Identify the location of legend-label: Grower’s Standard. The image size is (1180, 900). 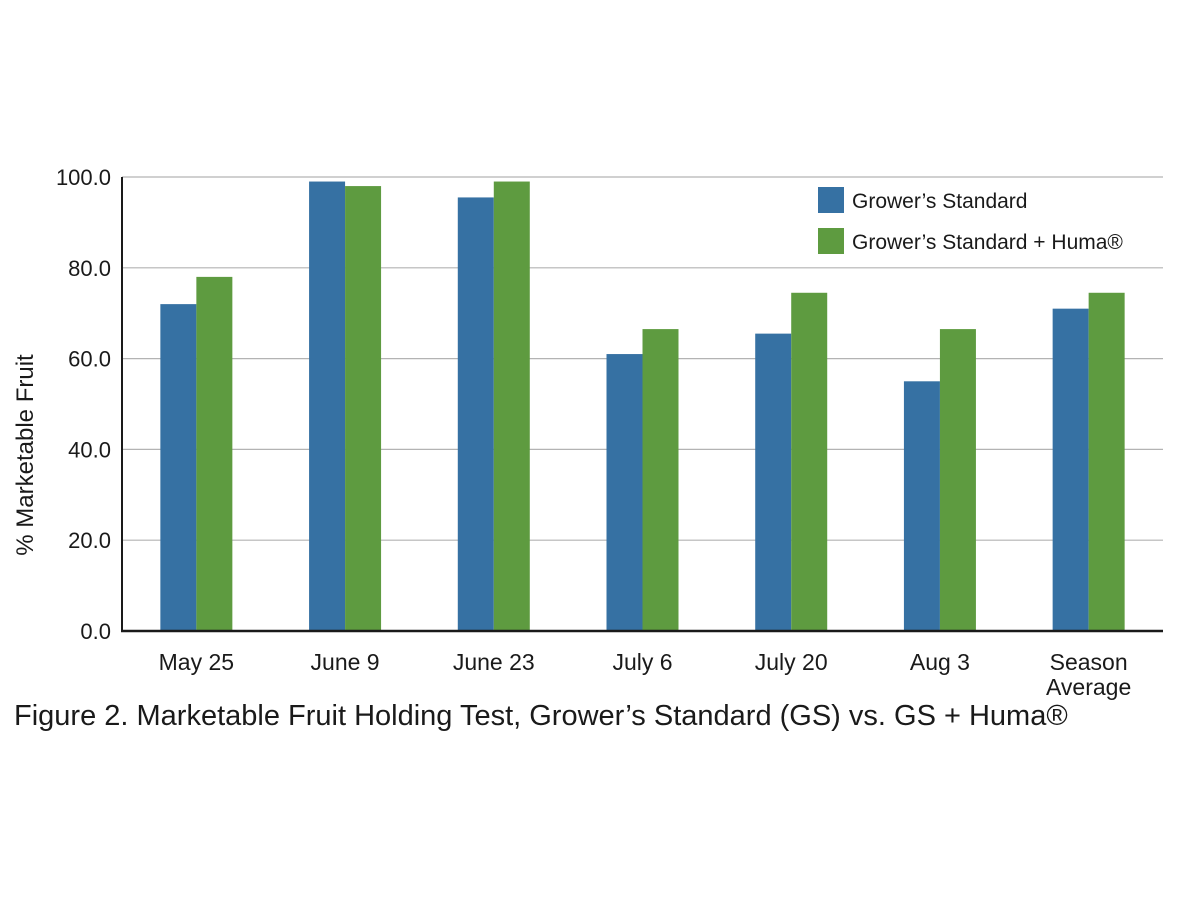
(939, 201).